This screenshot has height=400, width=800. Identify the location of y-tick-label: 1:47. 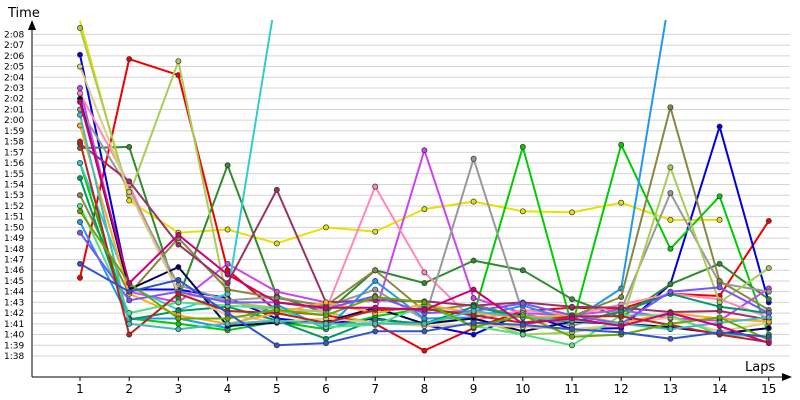
(14, 261).